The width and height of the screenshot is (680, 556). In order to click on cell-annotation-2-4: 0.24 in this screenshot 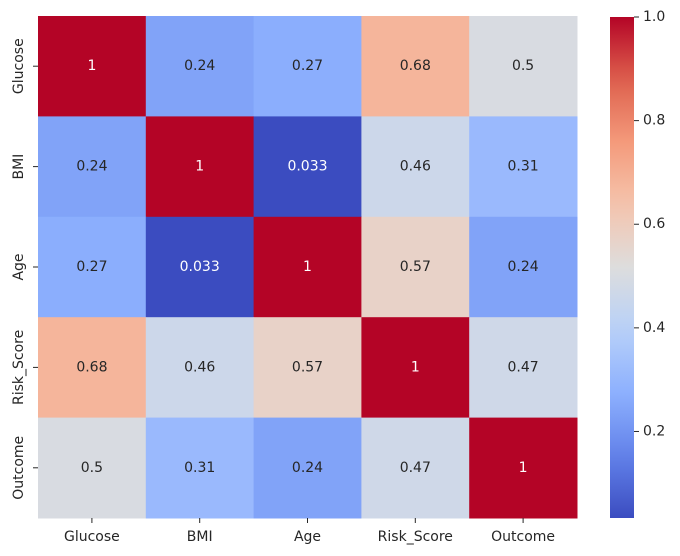, I will do `click(523, 267)`.